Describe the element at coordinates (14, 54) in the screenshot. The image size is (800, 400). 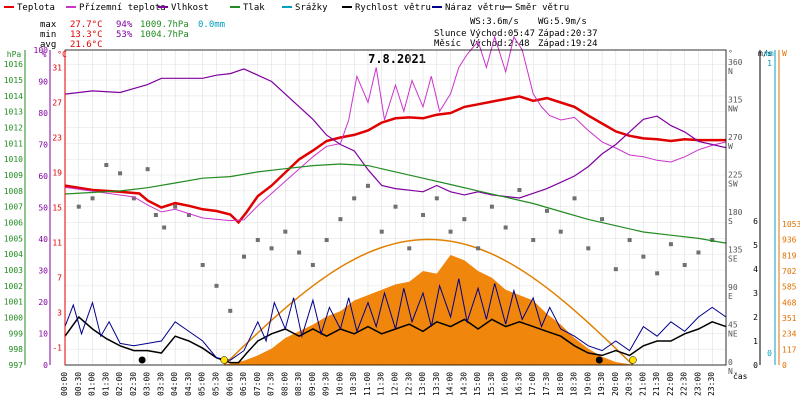
I see `pressure-axis-label: hPa` at that location.